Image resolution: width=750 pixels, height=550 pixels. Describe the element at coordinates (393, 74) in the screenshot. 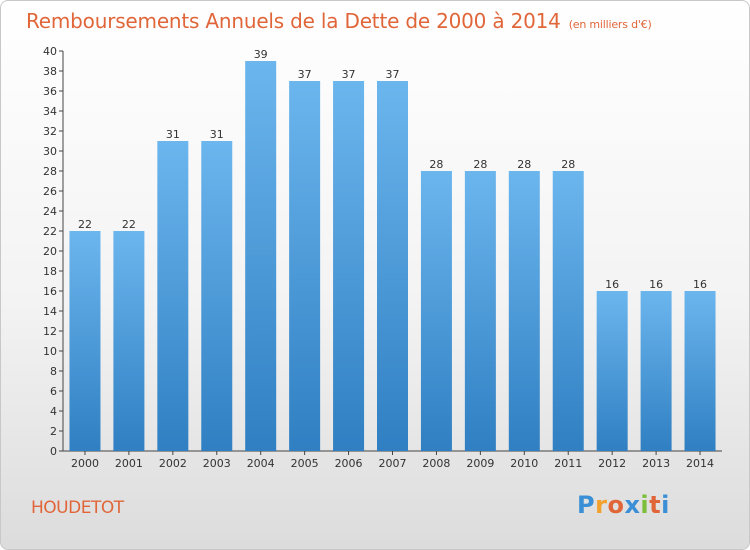

I see `data-label-2007: 37` at that location.